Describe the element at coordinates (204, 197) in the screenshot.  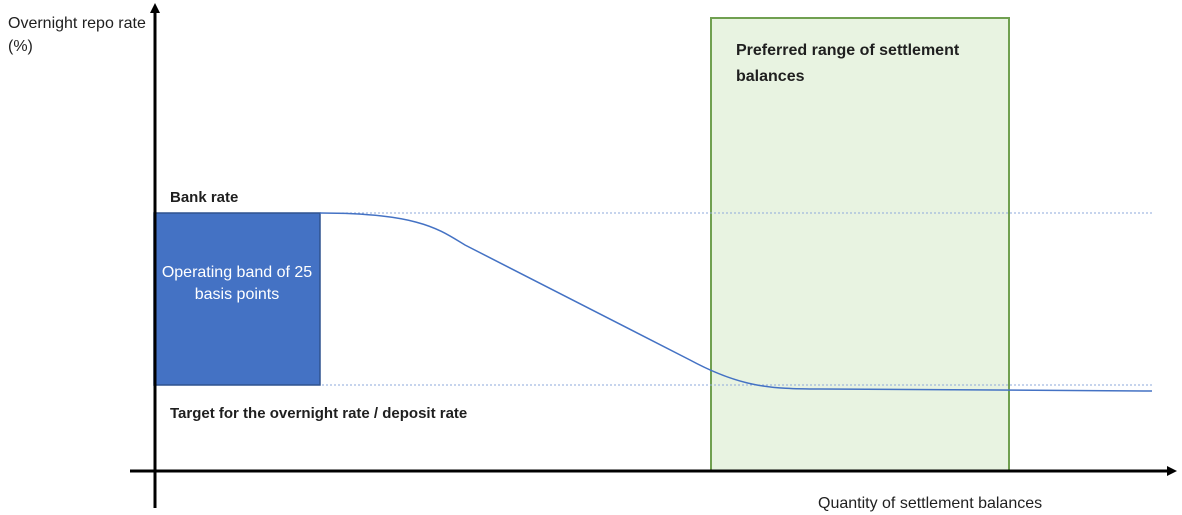
I see `bank-rate-label: Bank rate` at that location.